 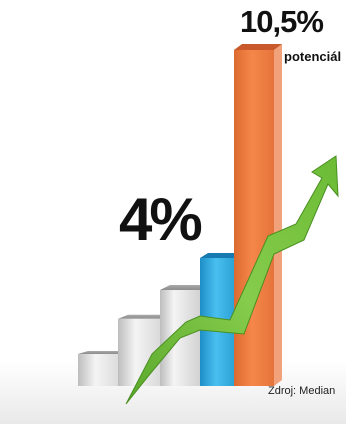 I want to click on source-note: Zdroj: Median, so click(x=302, y=391).